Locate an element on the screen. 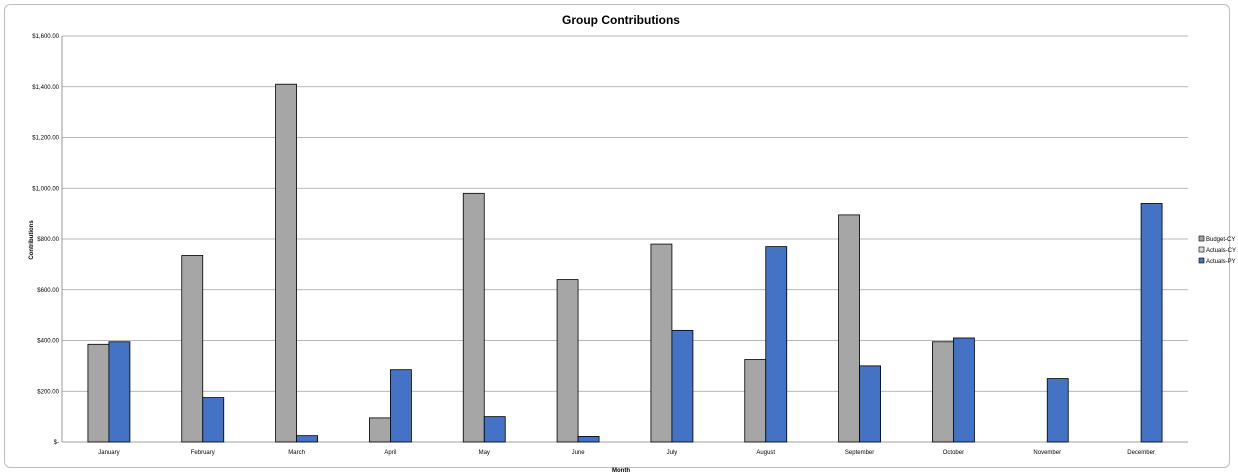  y-tick-label: $1,200.00 is located at coordinates (45, 139).